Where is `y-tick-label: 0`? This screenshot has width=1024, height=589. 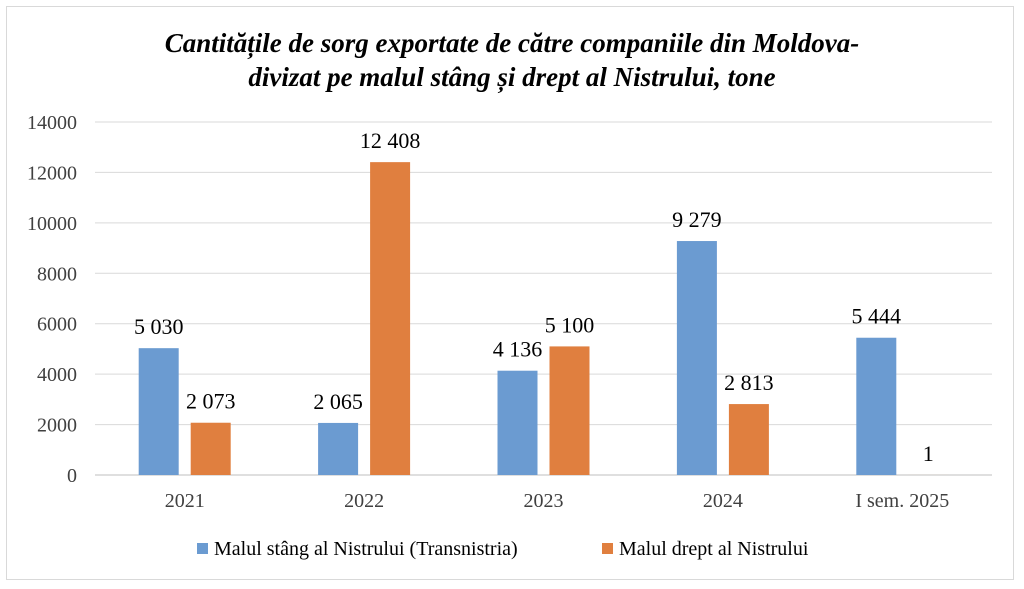 y-tick-label: 0 is located at coordinates (72, 476).